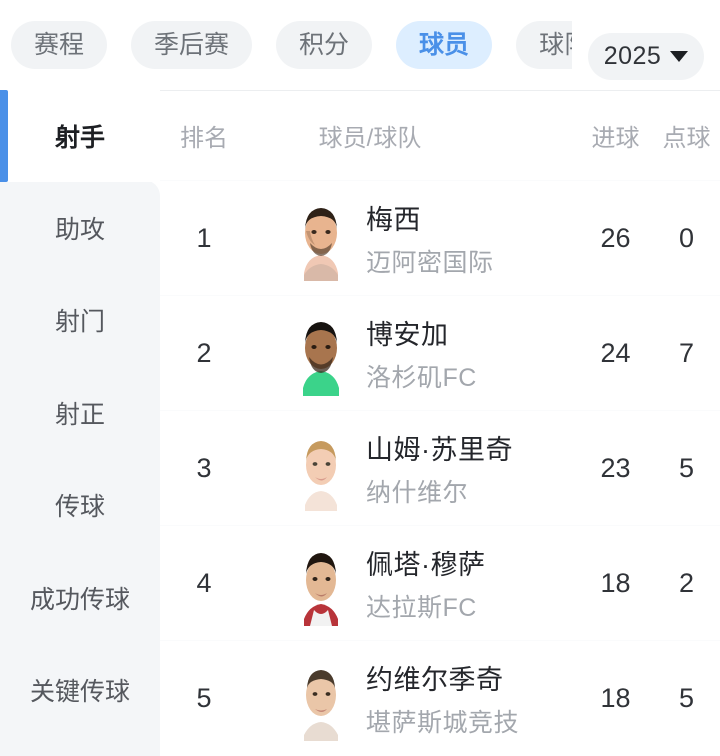 Image resolution: width=720 pixels, height=756 pixels. I want to click on tab-standings: 积分, so click(324, 45).